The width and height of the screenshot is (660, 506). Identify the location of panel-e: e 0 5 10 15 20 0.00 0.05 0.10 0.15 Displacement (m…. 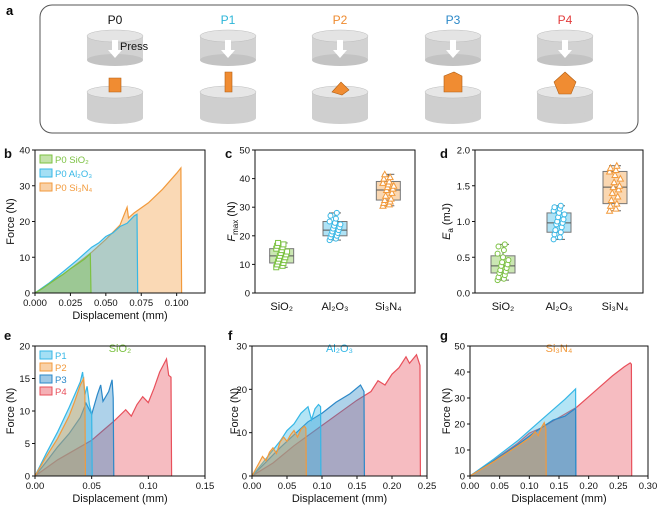
(109, 416).